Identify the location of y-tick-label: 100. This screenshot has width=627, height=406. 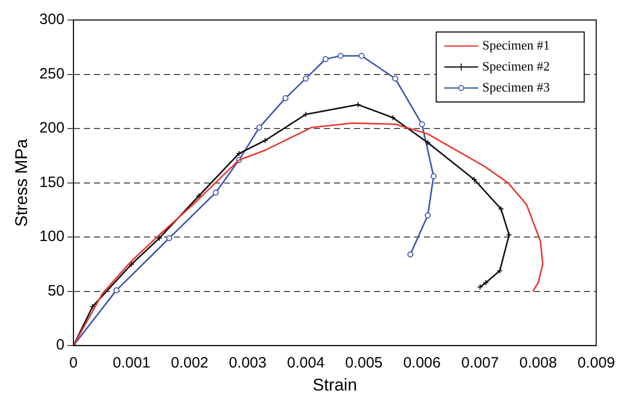
(51, 237).